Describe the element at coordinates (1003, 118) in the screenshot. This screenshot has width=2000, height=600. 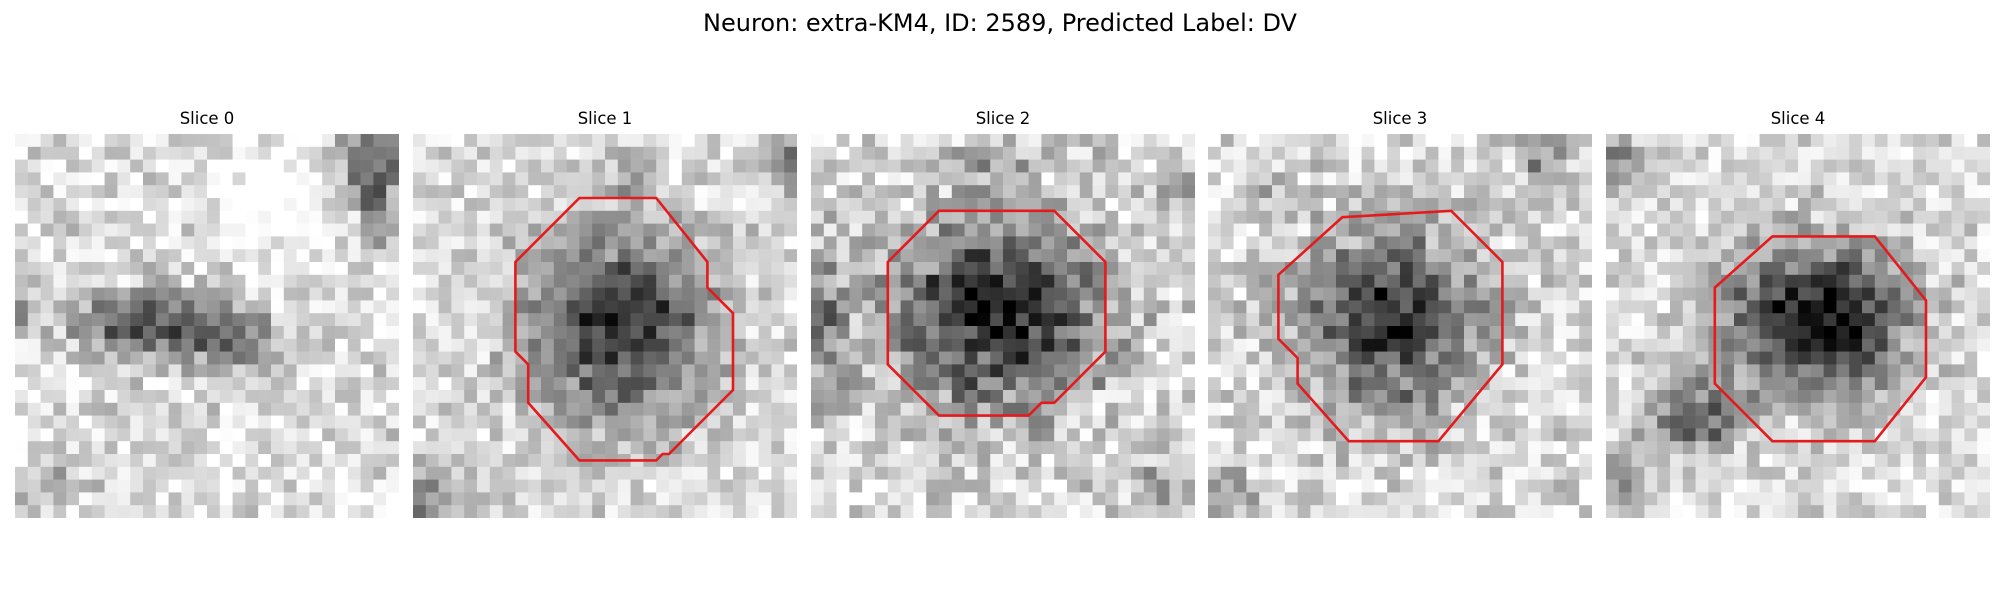
I see `slice-2-title: Slice 2` at that location.